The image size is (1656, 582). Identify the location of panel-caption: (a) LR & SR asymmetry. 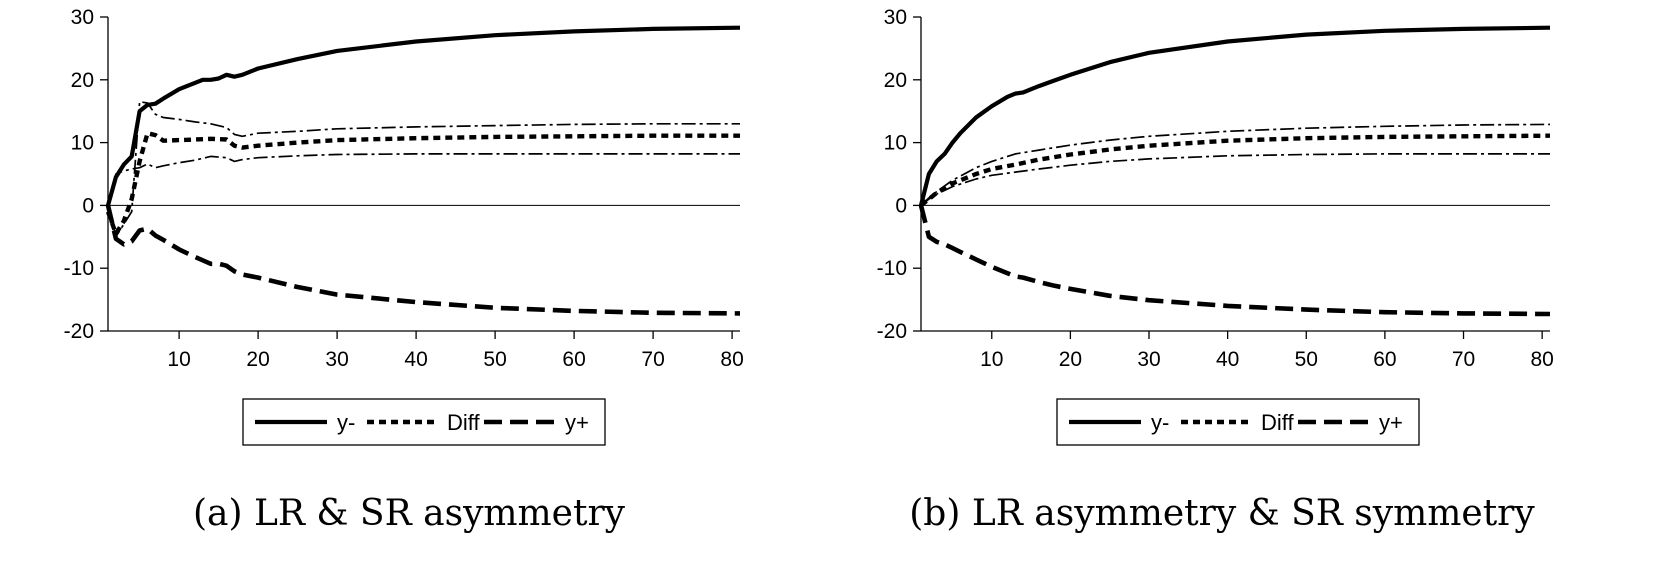
(409, 513).